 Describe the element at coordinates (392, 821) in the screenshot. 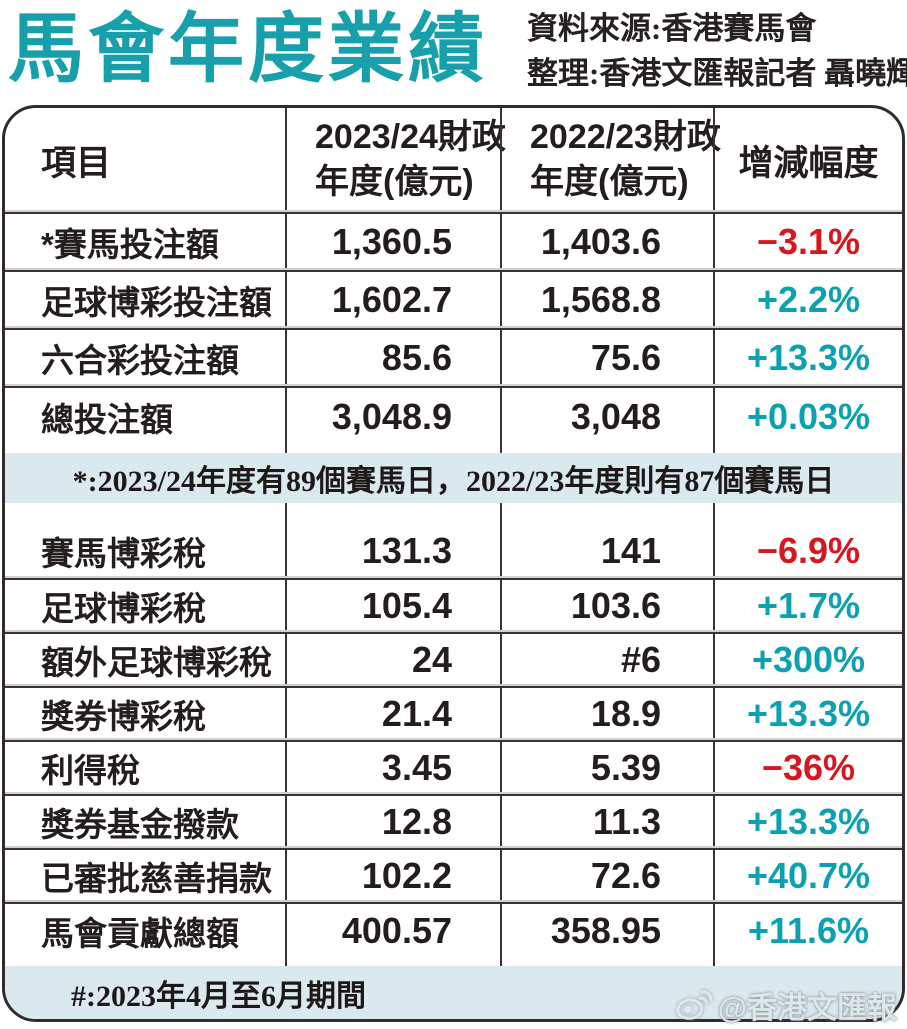

I see `value-fy2024: 12.8` at that location.